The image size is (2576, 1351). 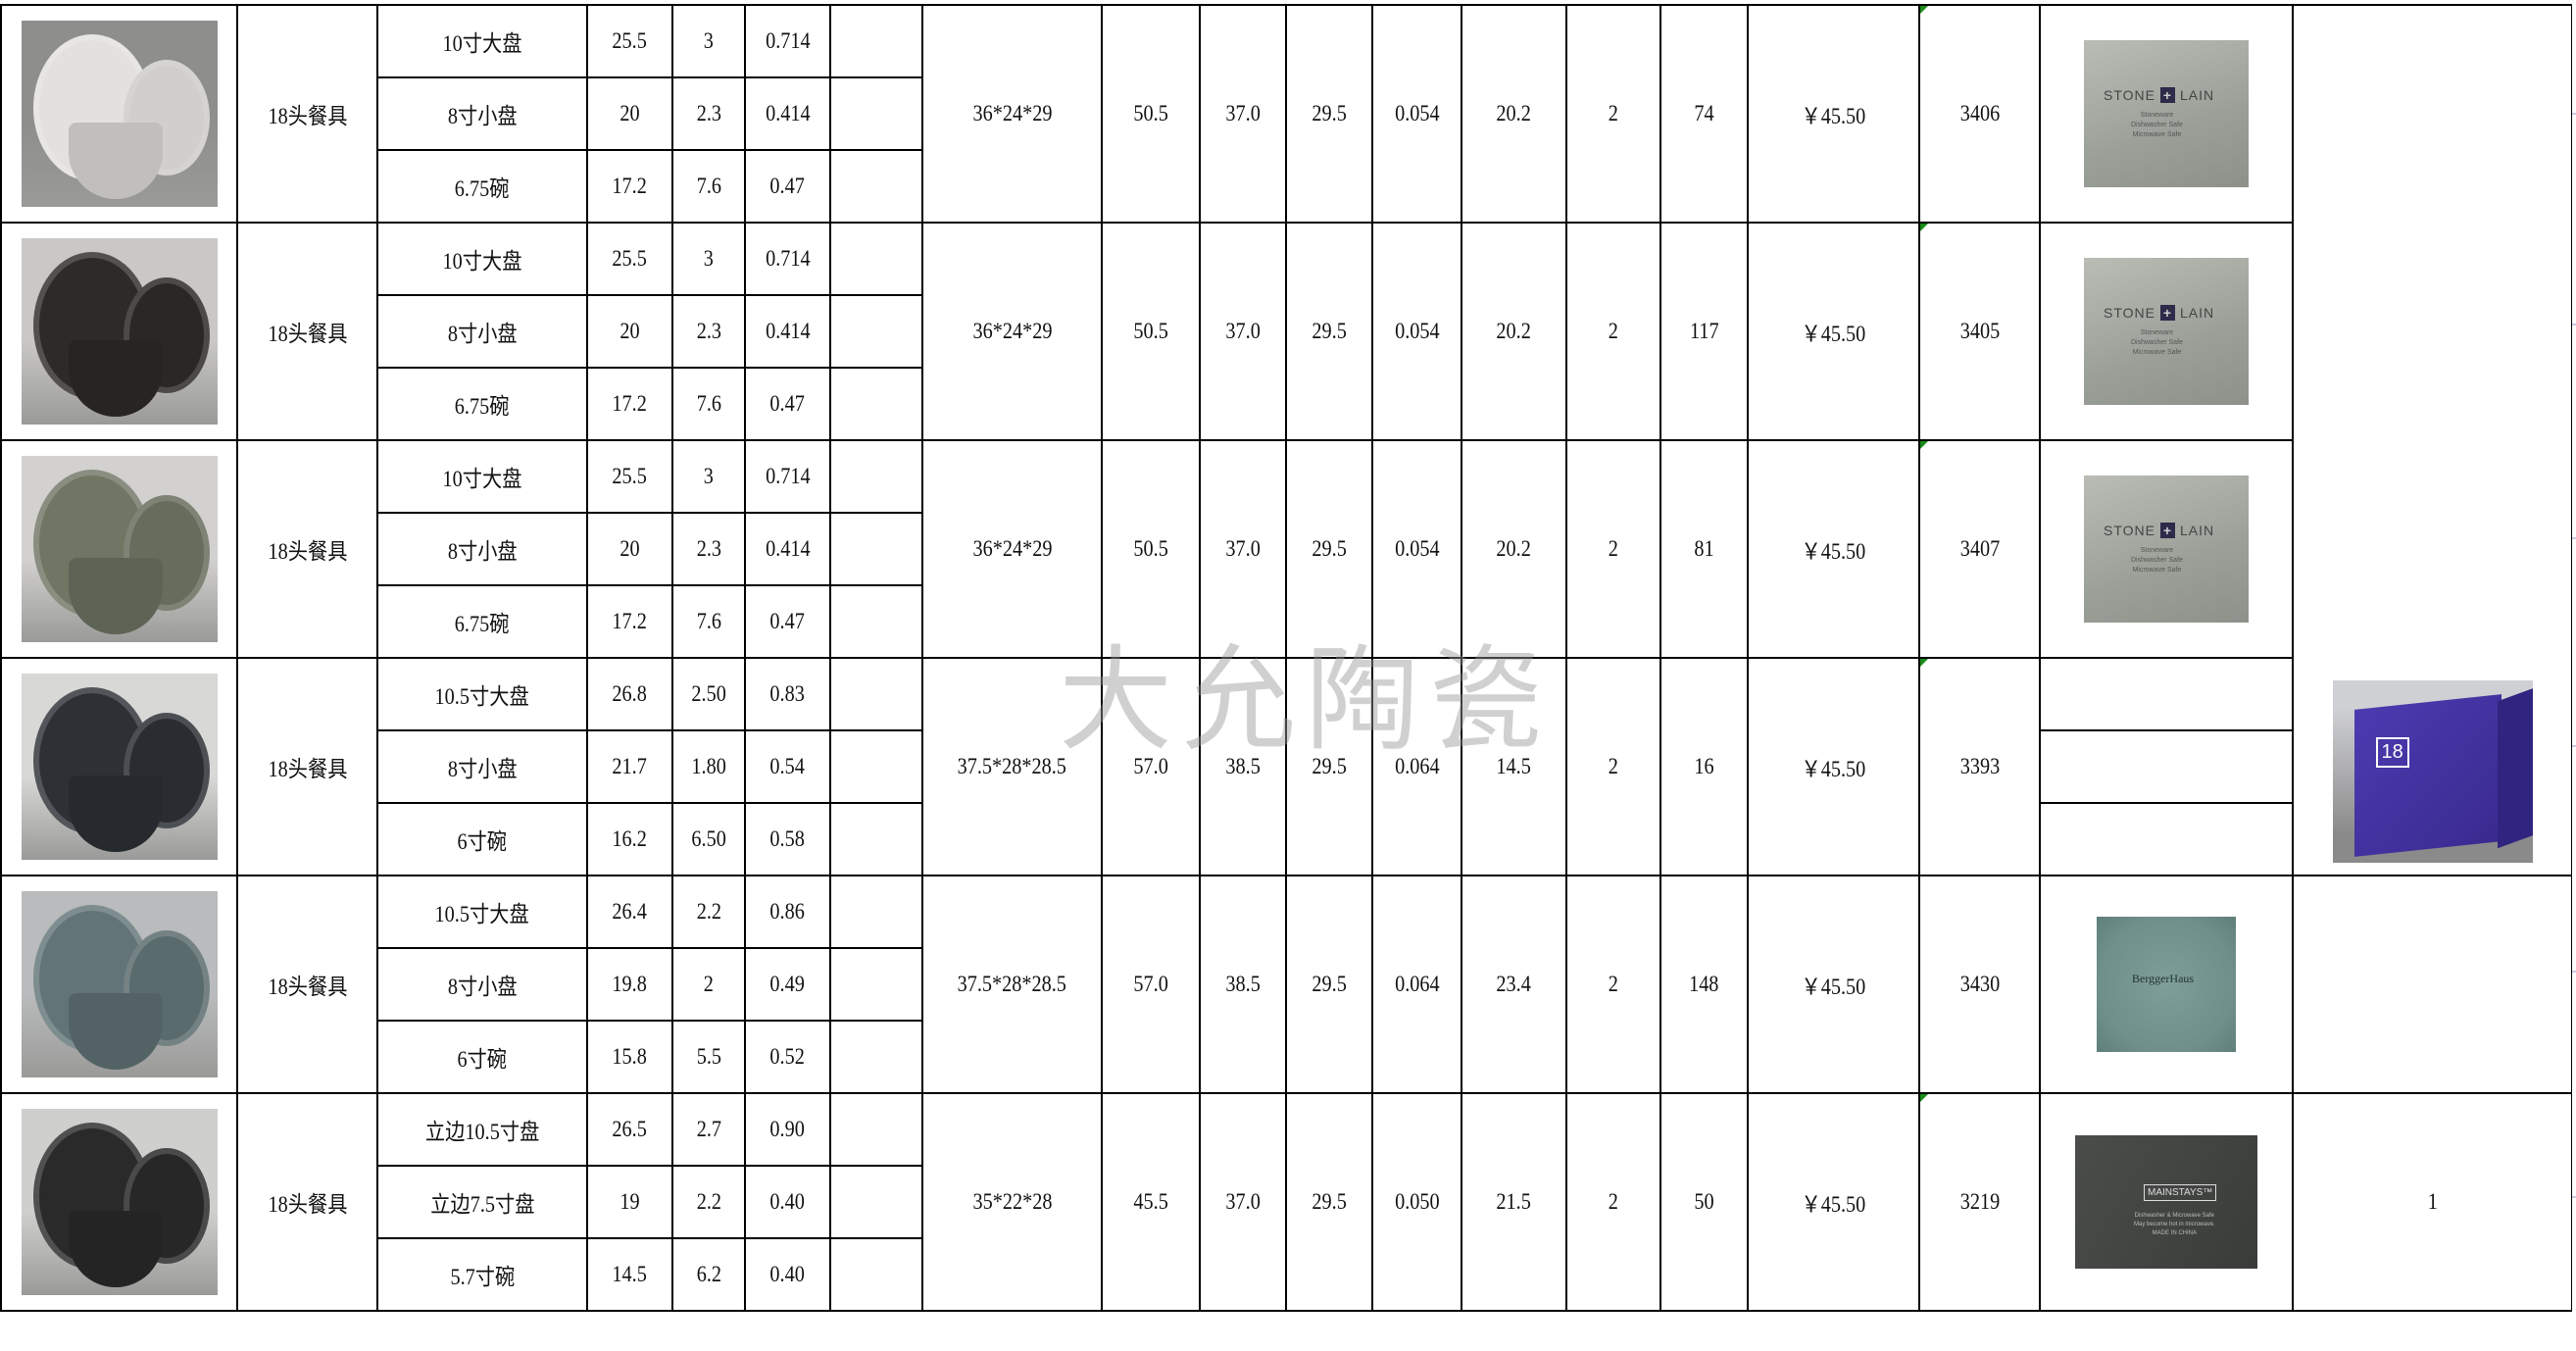 I want to click on carton-size-cell: 35*22*28, so click(x=1012, y=1202).